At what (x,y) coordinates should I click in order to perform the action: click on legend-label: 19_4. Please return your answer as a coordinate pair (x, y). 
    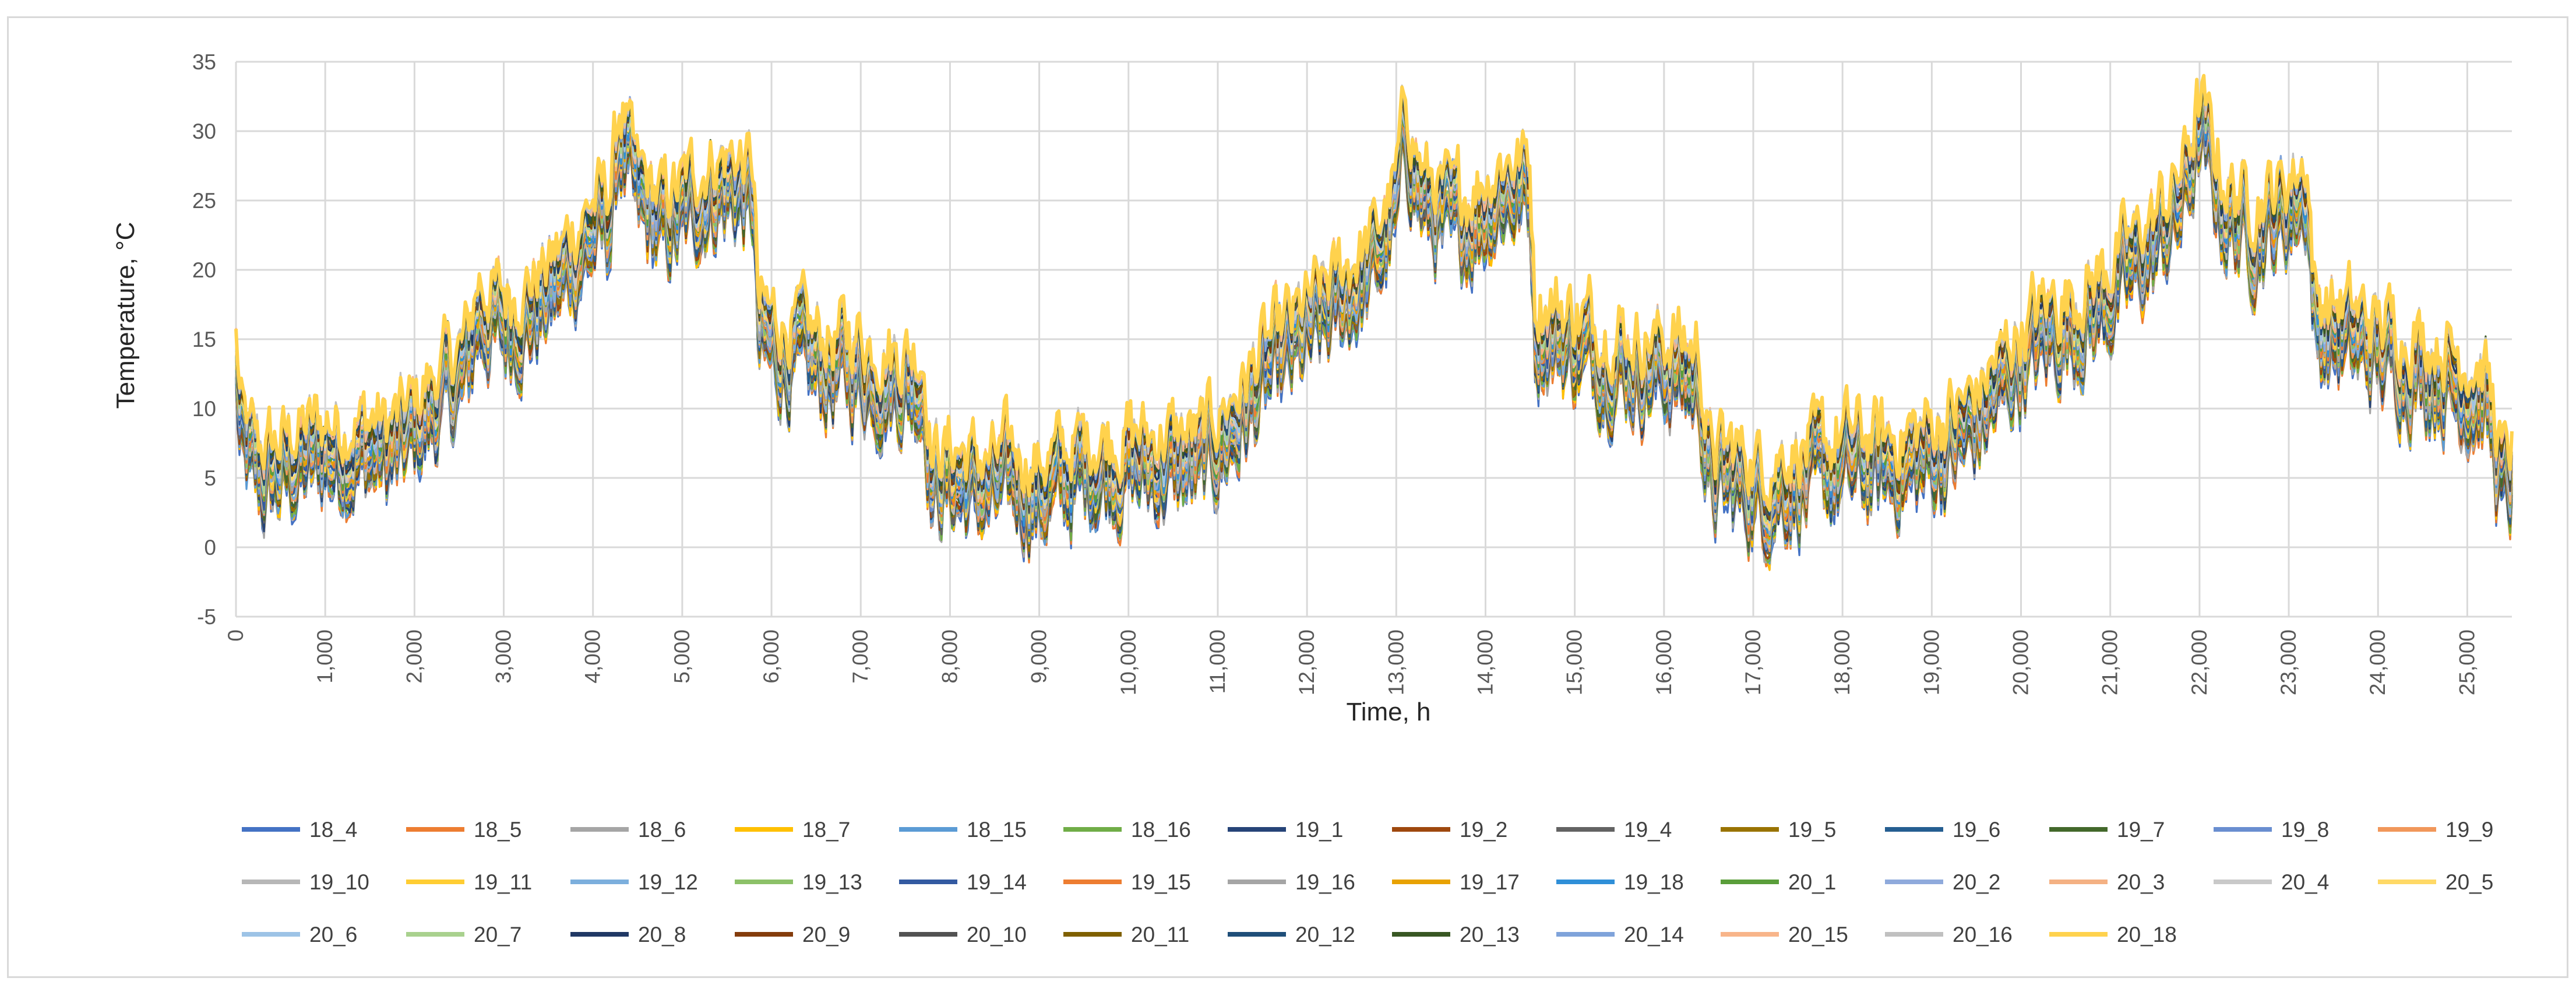
    Looking at the image, I should click on (1648, 830).